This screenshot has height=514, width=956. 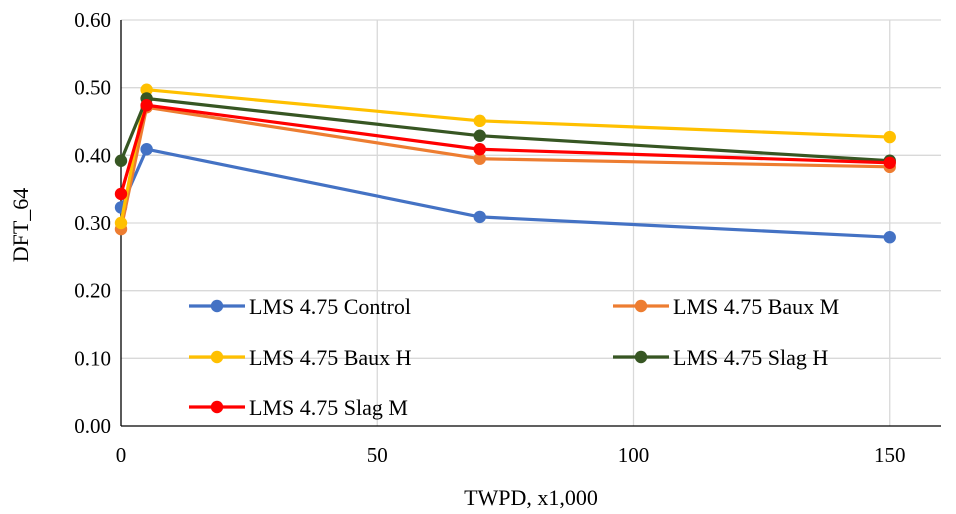 I want to click on legend-item: LMS 4.75 Slag H, so click(x=720, y=357).